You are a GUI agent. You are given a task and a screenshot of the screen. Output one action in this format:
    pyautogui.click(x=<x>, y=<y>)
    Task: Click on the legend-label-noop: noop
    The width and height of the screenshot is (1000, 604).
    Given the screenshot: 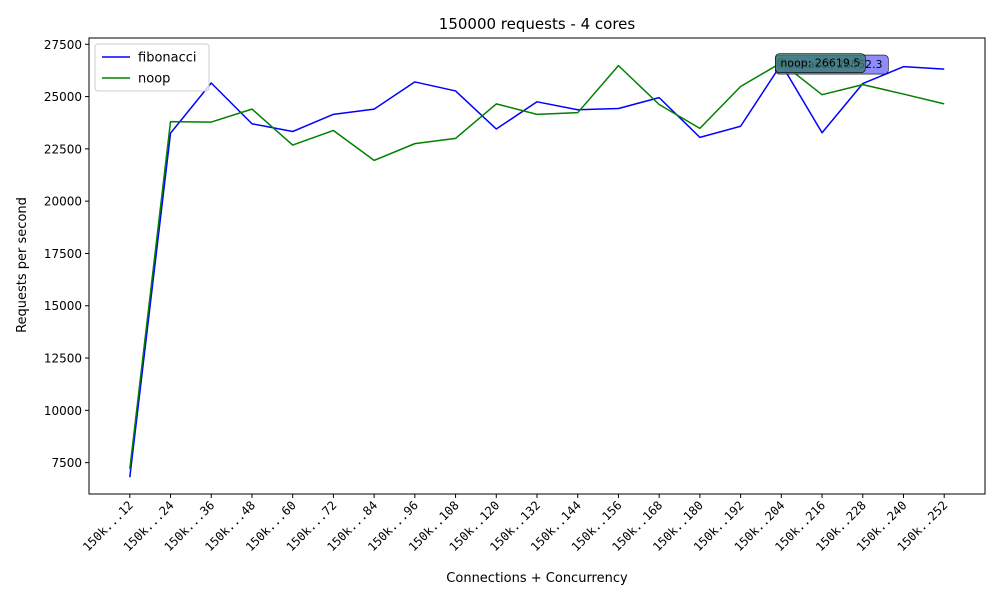 What is the action you would take?
    pyautogui.click(x=154, y=79)
    